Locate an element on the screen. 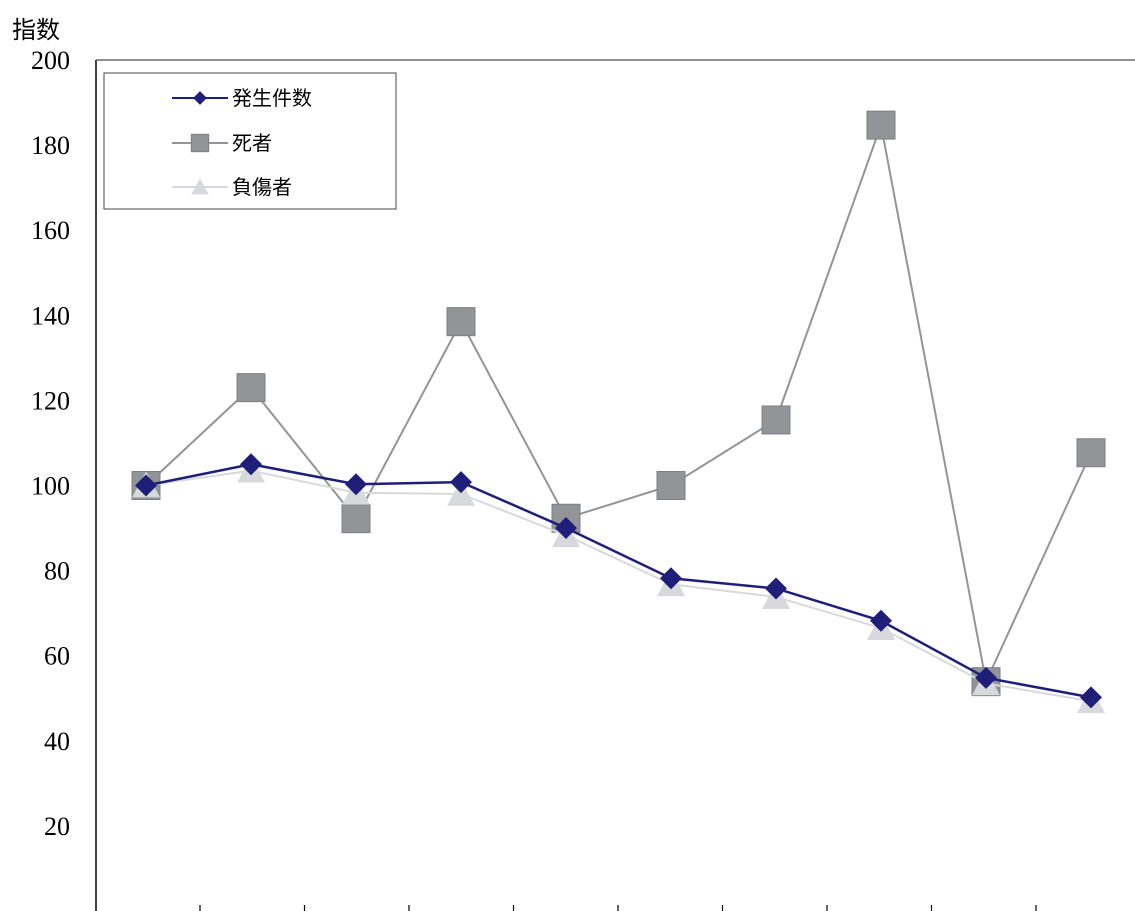 This screenshot has width=1135, height=911. y-tick-label-20: 20 is located at coordinates (57, 826).